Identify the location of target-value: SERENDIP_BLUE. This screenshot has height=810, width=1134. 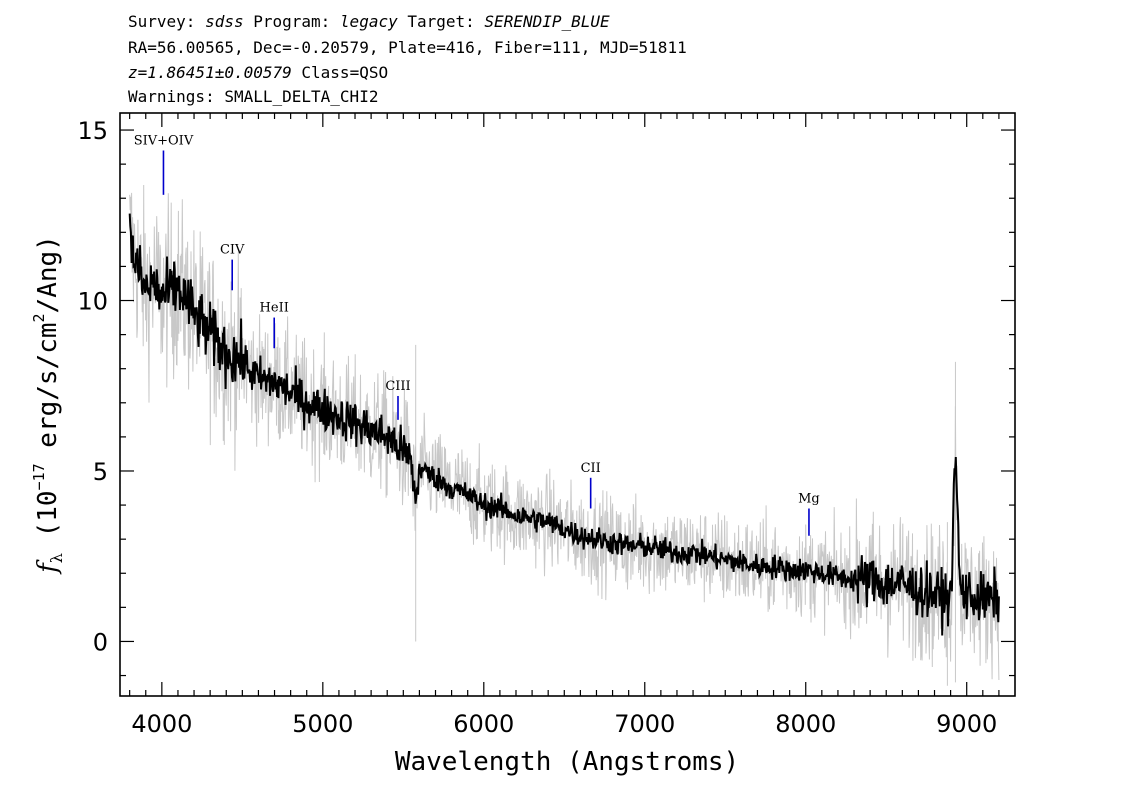
(547, 21).